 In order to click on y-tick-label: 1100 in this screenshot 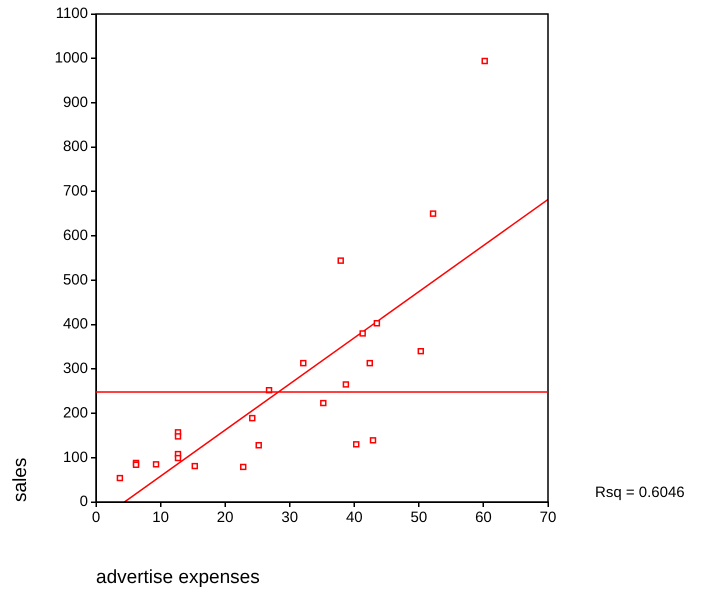, I will do `click(72, 13)`.